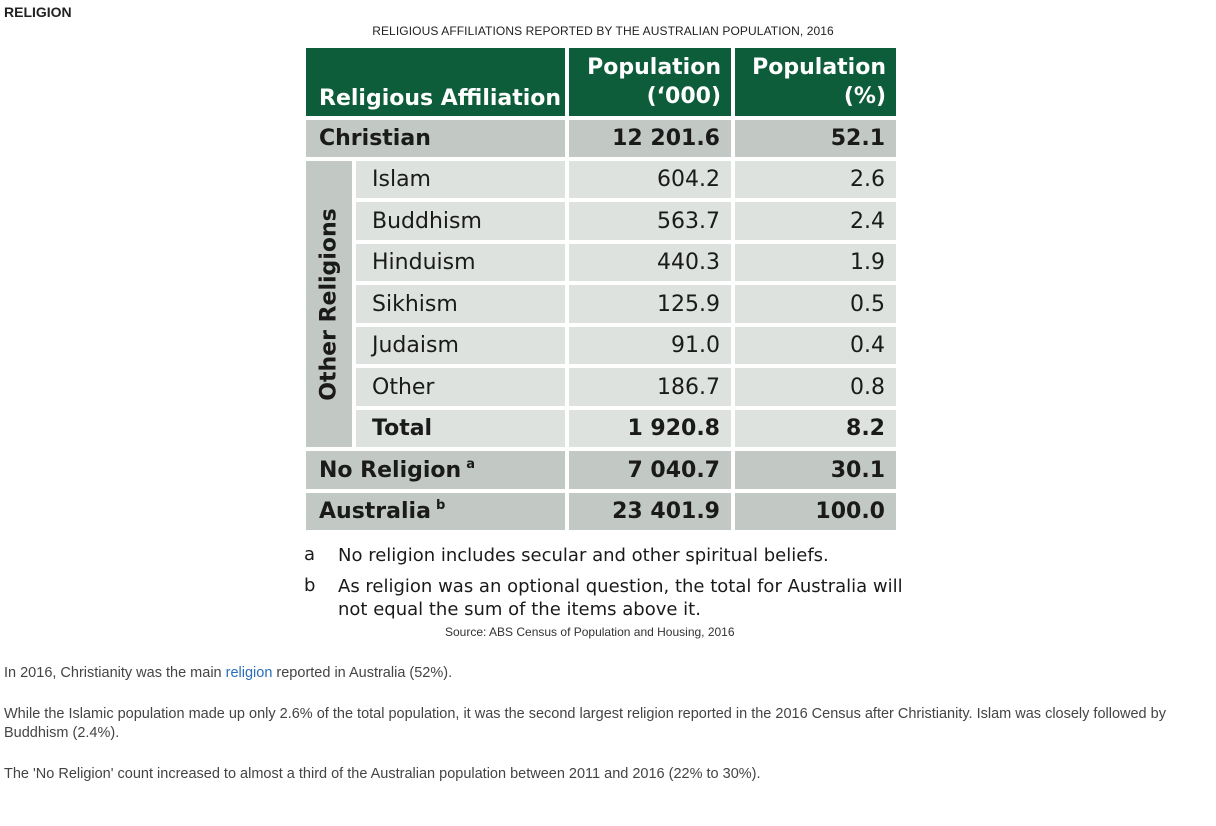 This screenshot has width=1216, height=826. I want to click on row-no-religion-population: 7 040.7, so click(650, 470).